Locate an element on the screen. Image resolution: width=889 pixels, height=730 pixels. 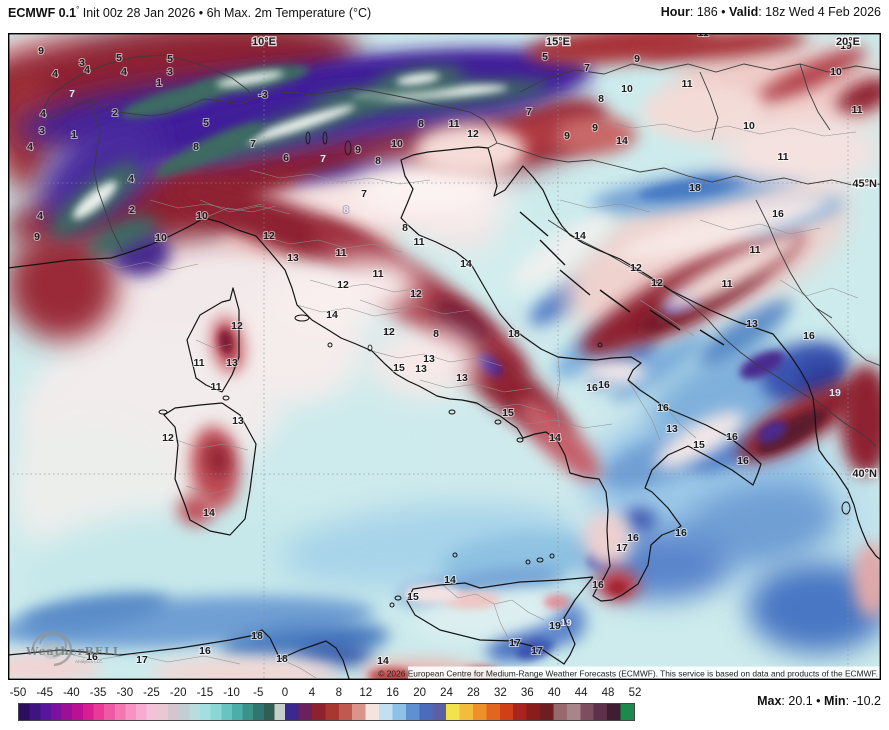
colorbar-tick: 12 is located at coordinates (366, 693).